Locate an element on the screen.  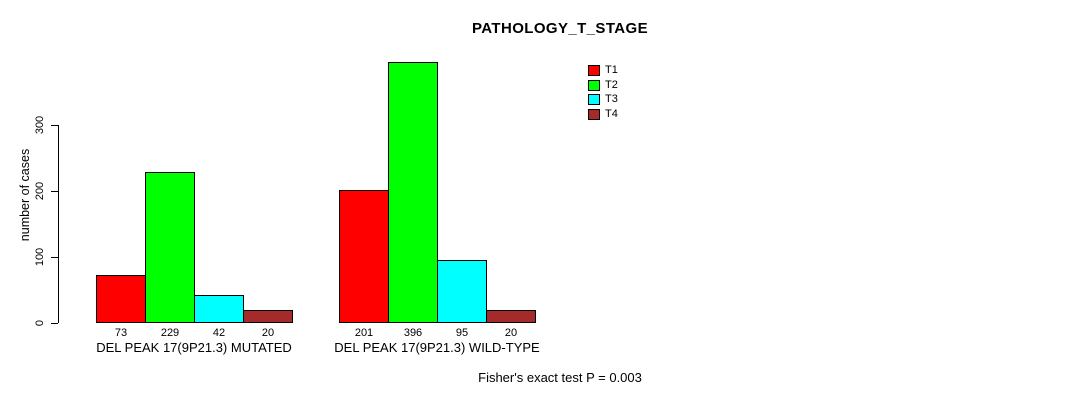
y-tick-label: 200 is located at coordinates (40, 191).